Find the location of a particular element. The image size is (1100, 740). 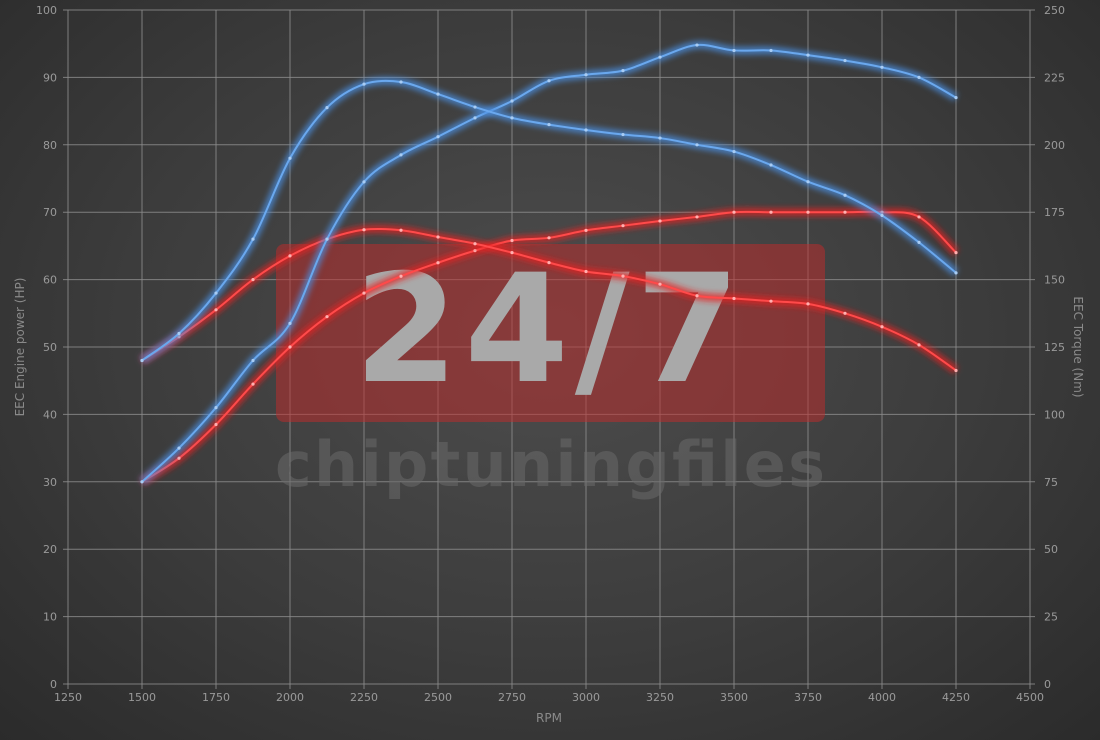

y-left-tick-label: 90 is located at coordinates (50, 77).